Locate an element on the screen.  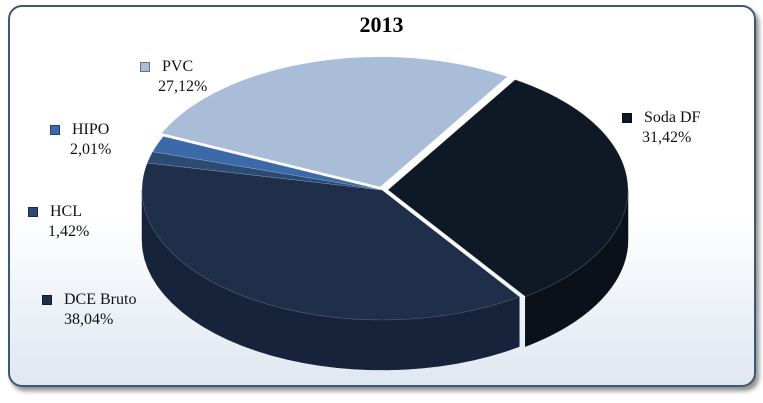
slice-name: HCL is located at coordinates (66, 211).